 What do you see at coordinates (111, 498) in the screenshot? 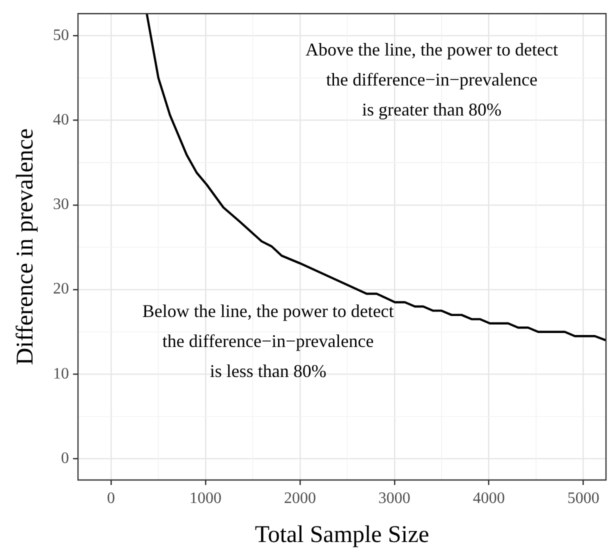
I see `x-tick-label: 0` at bounding box center [111, 498].